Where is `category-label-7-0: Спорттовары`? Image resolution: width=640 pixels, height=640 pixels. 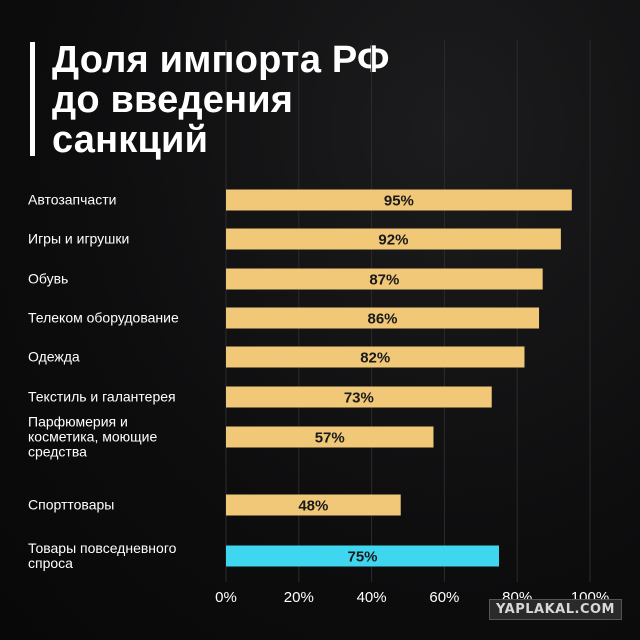
category-label-7-0: Спорттовары is located at coordinates (71, 505).